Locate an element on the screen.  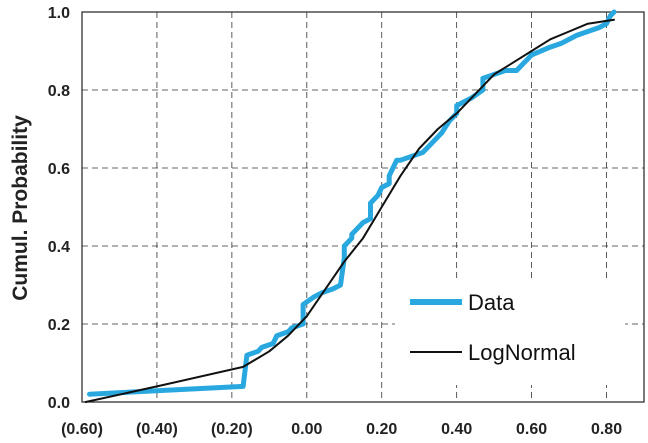
legend-label-lognormal: LogNormal is located at coordinates (522, 352).